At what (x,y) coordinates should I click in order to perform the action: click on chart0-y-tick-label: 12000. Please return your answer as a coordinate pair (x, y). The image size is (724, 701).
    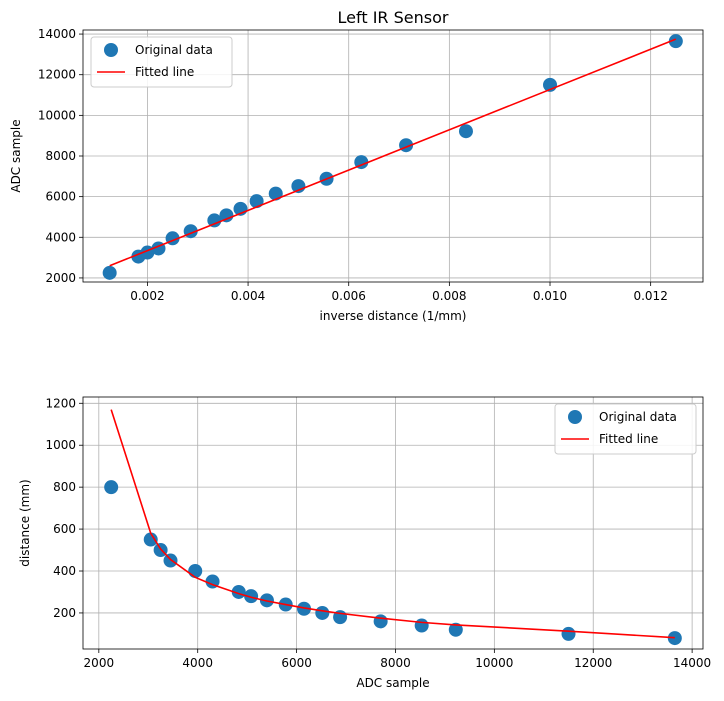
    Looking at the image, I should click on (57, 75).